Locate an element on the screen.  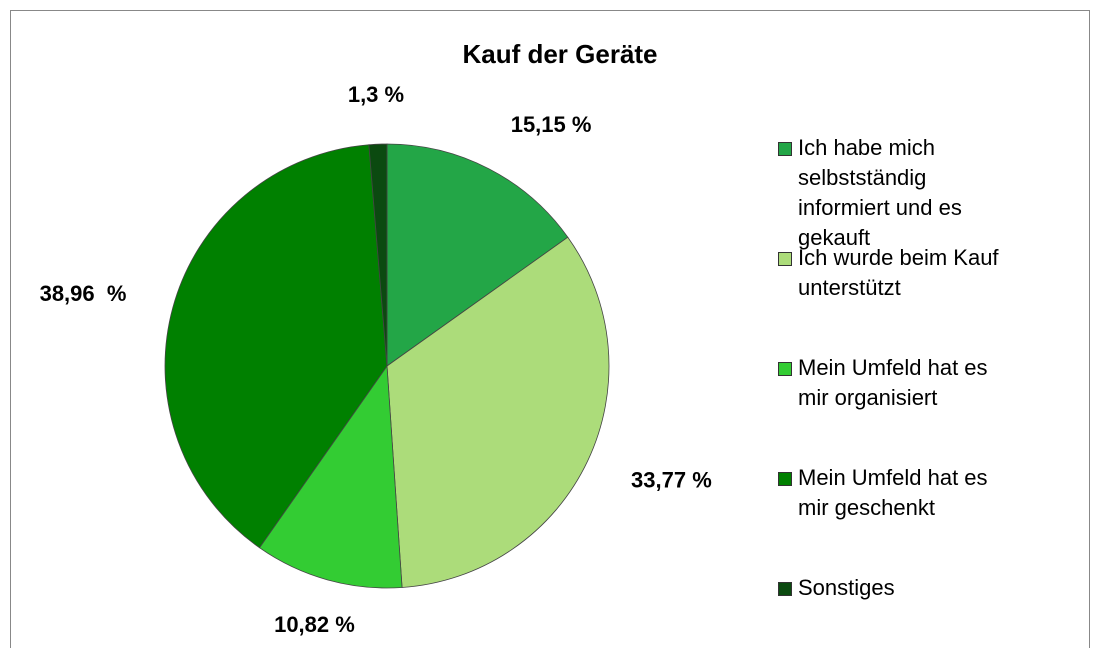
data-label: 1,3 % is located at coordinates (376, 94).